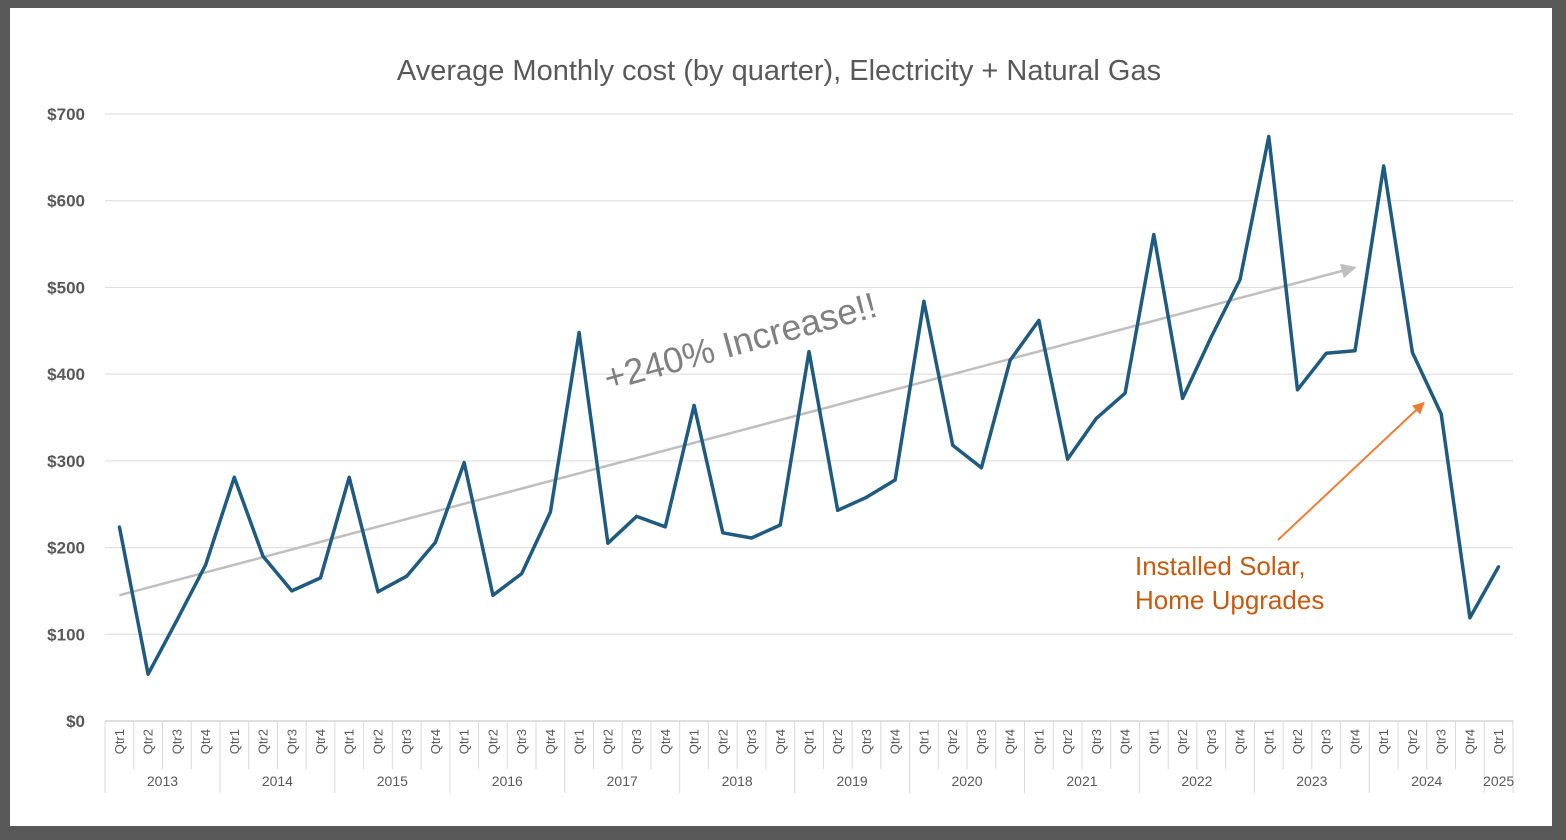 This screenshot has width=1566, height=840. Describe the element at coordinates (737, 781) in the screenshot. I see `x-tick-label-year: 2018` at that location.